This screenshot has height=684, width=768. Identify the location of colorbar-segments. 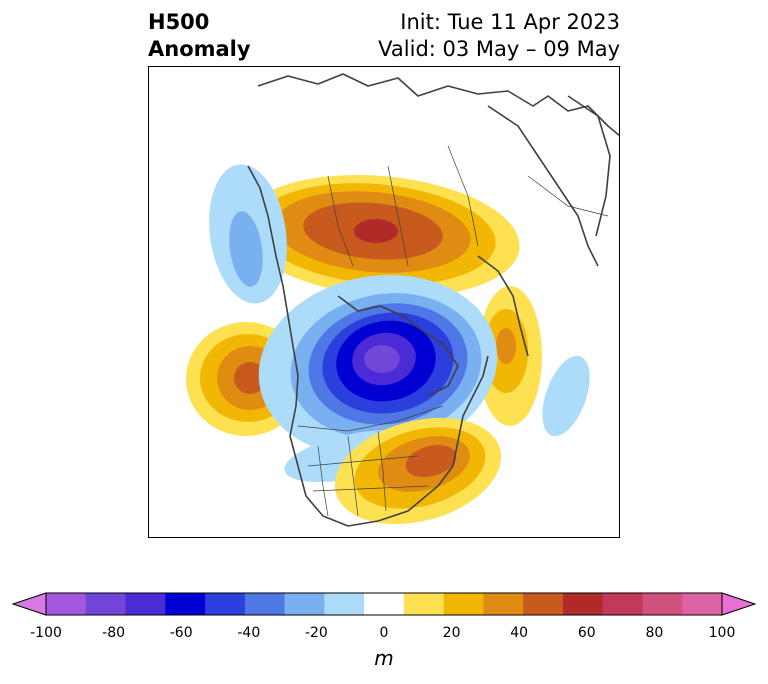
(384, 604).